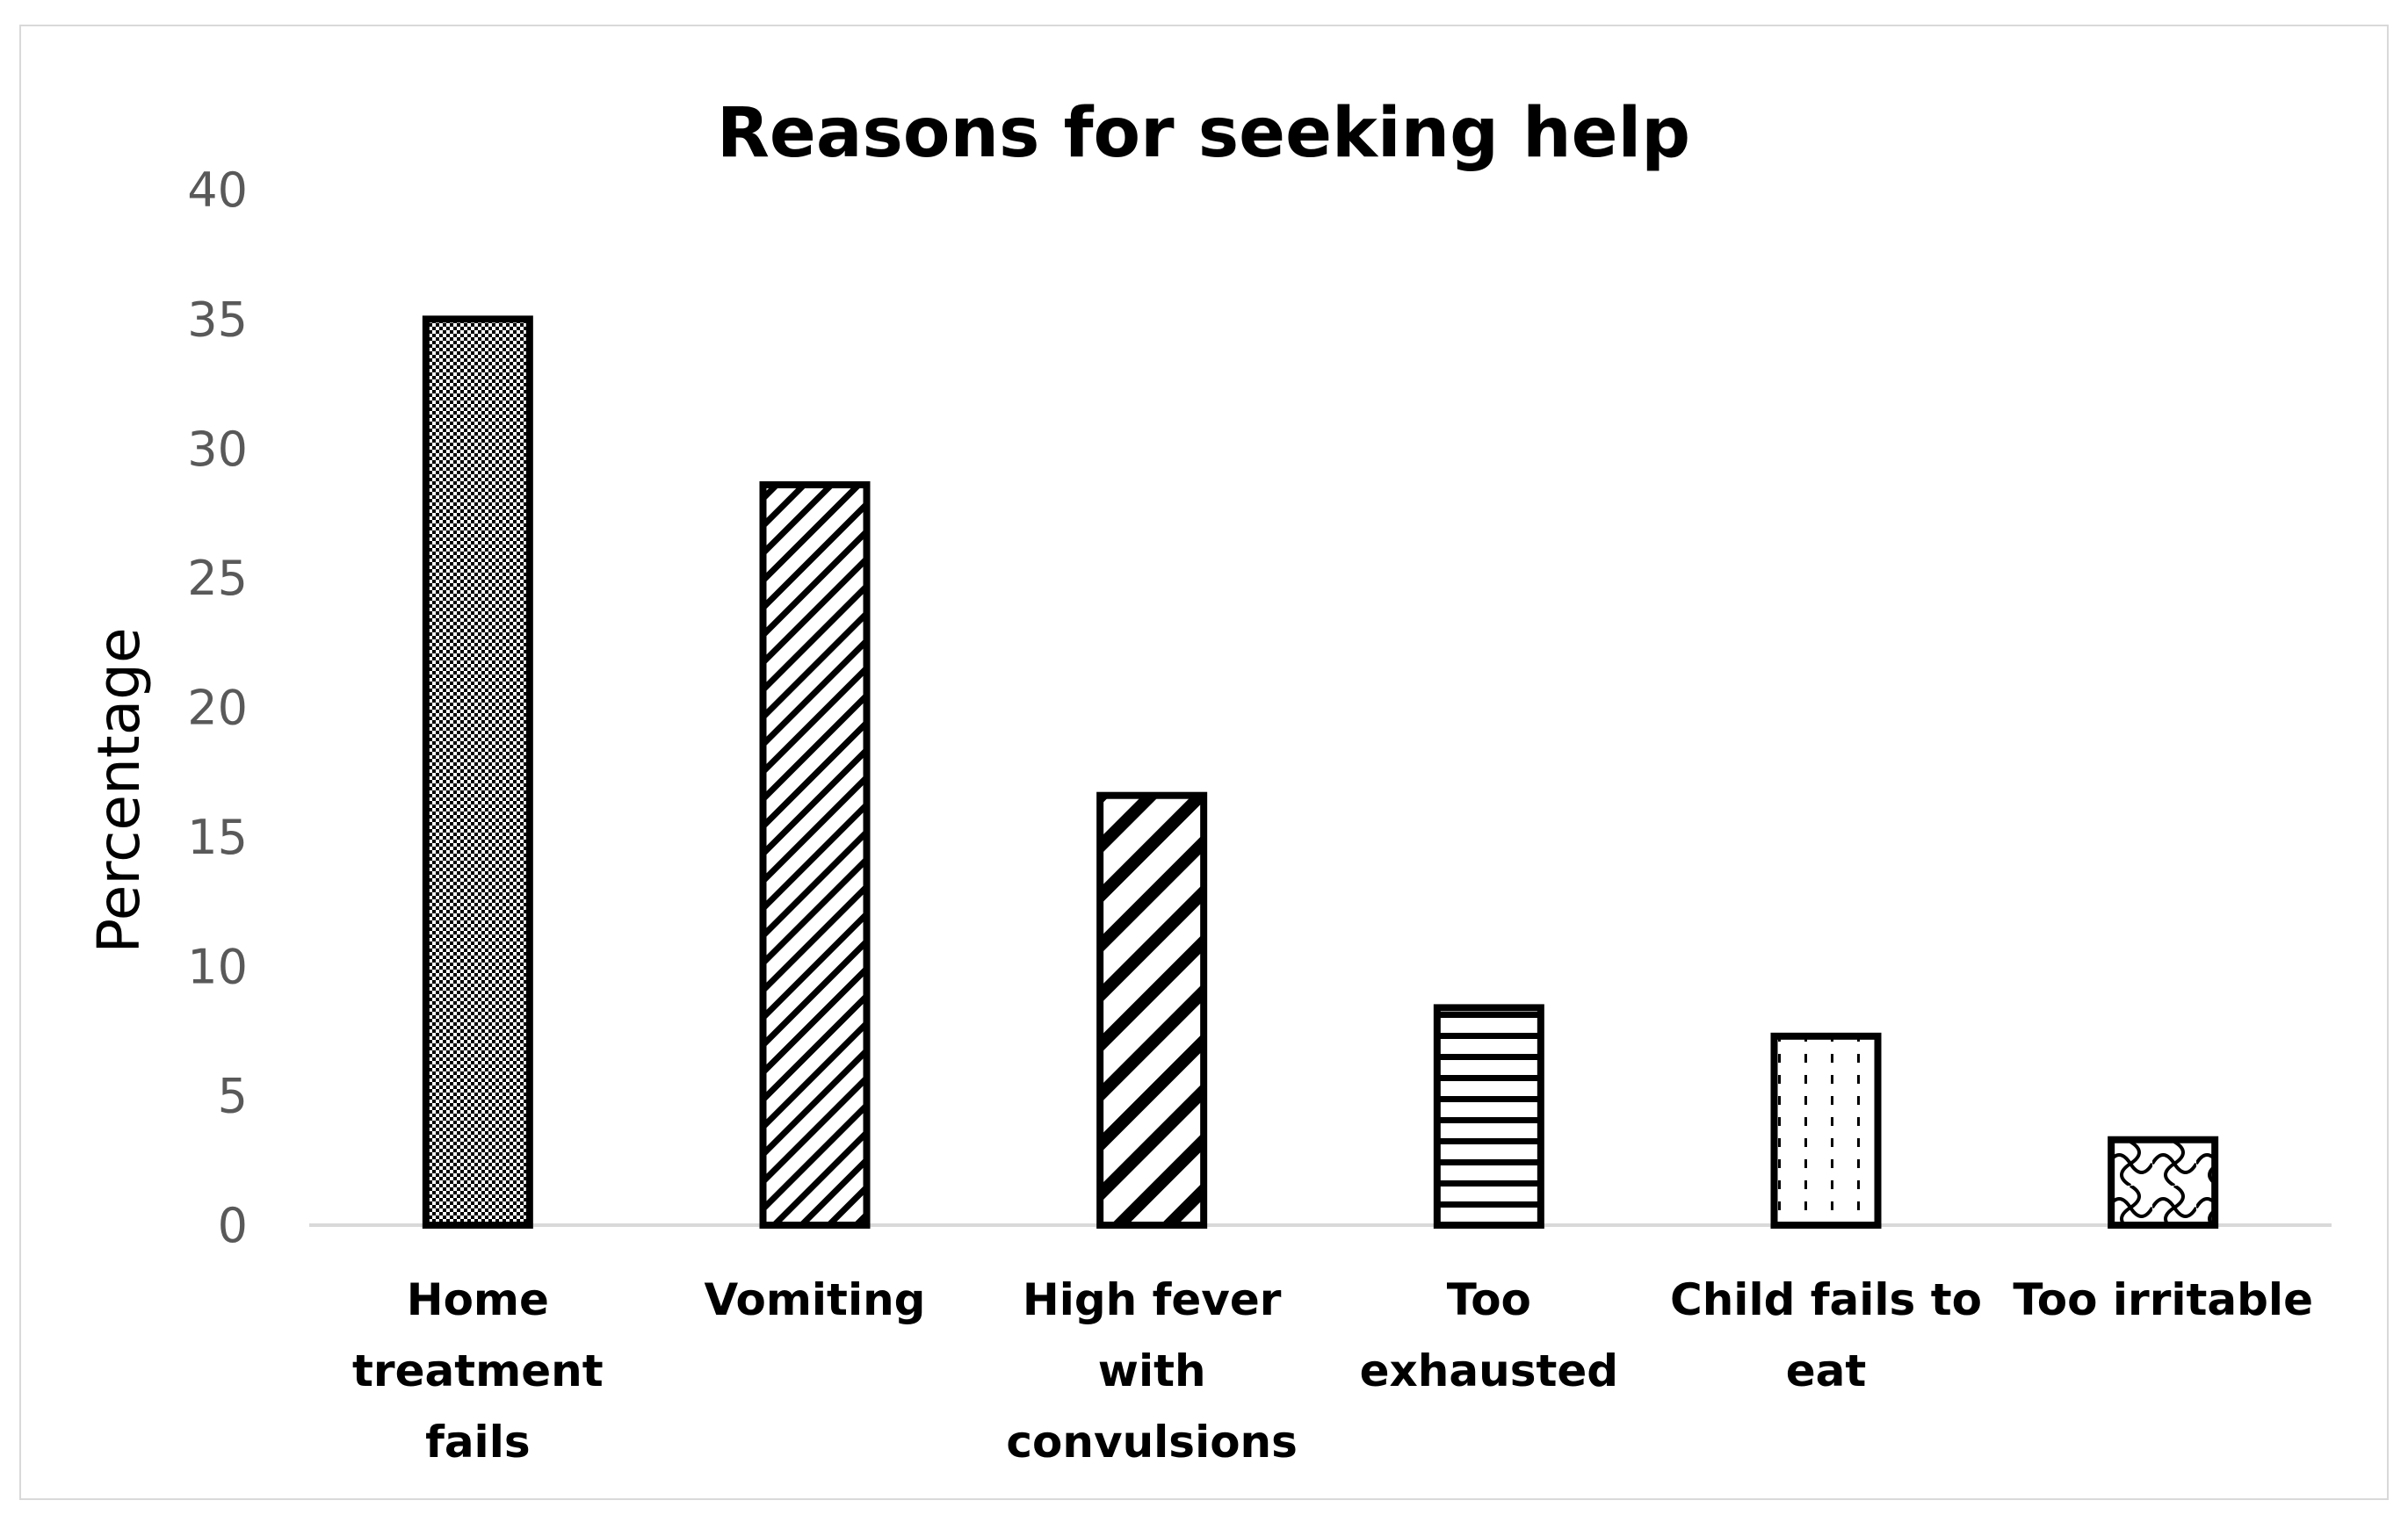  What do you see at coordinates (218, 449) in the screenshot?
I see `y-tick-label: 30` at bounding box center [218, 449].